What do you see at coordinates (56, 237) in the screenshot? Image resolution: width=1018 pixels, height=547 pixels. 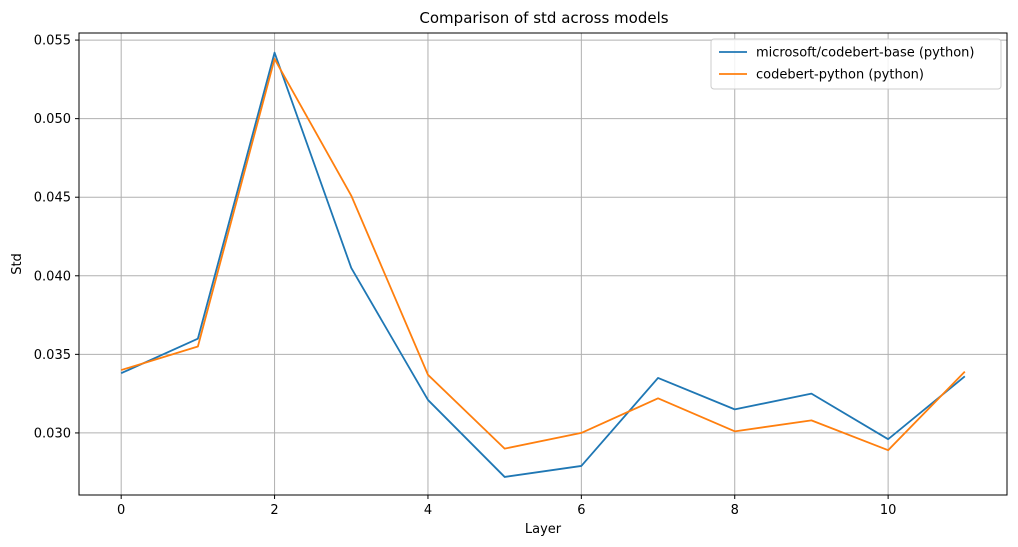 I see `y-axis: 0.030 0.035 0.040 0.045 0.050 0.055` at bounding box center [56, 237].